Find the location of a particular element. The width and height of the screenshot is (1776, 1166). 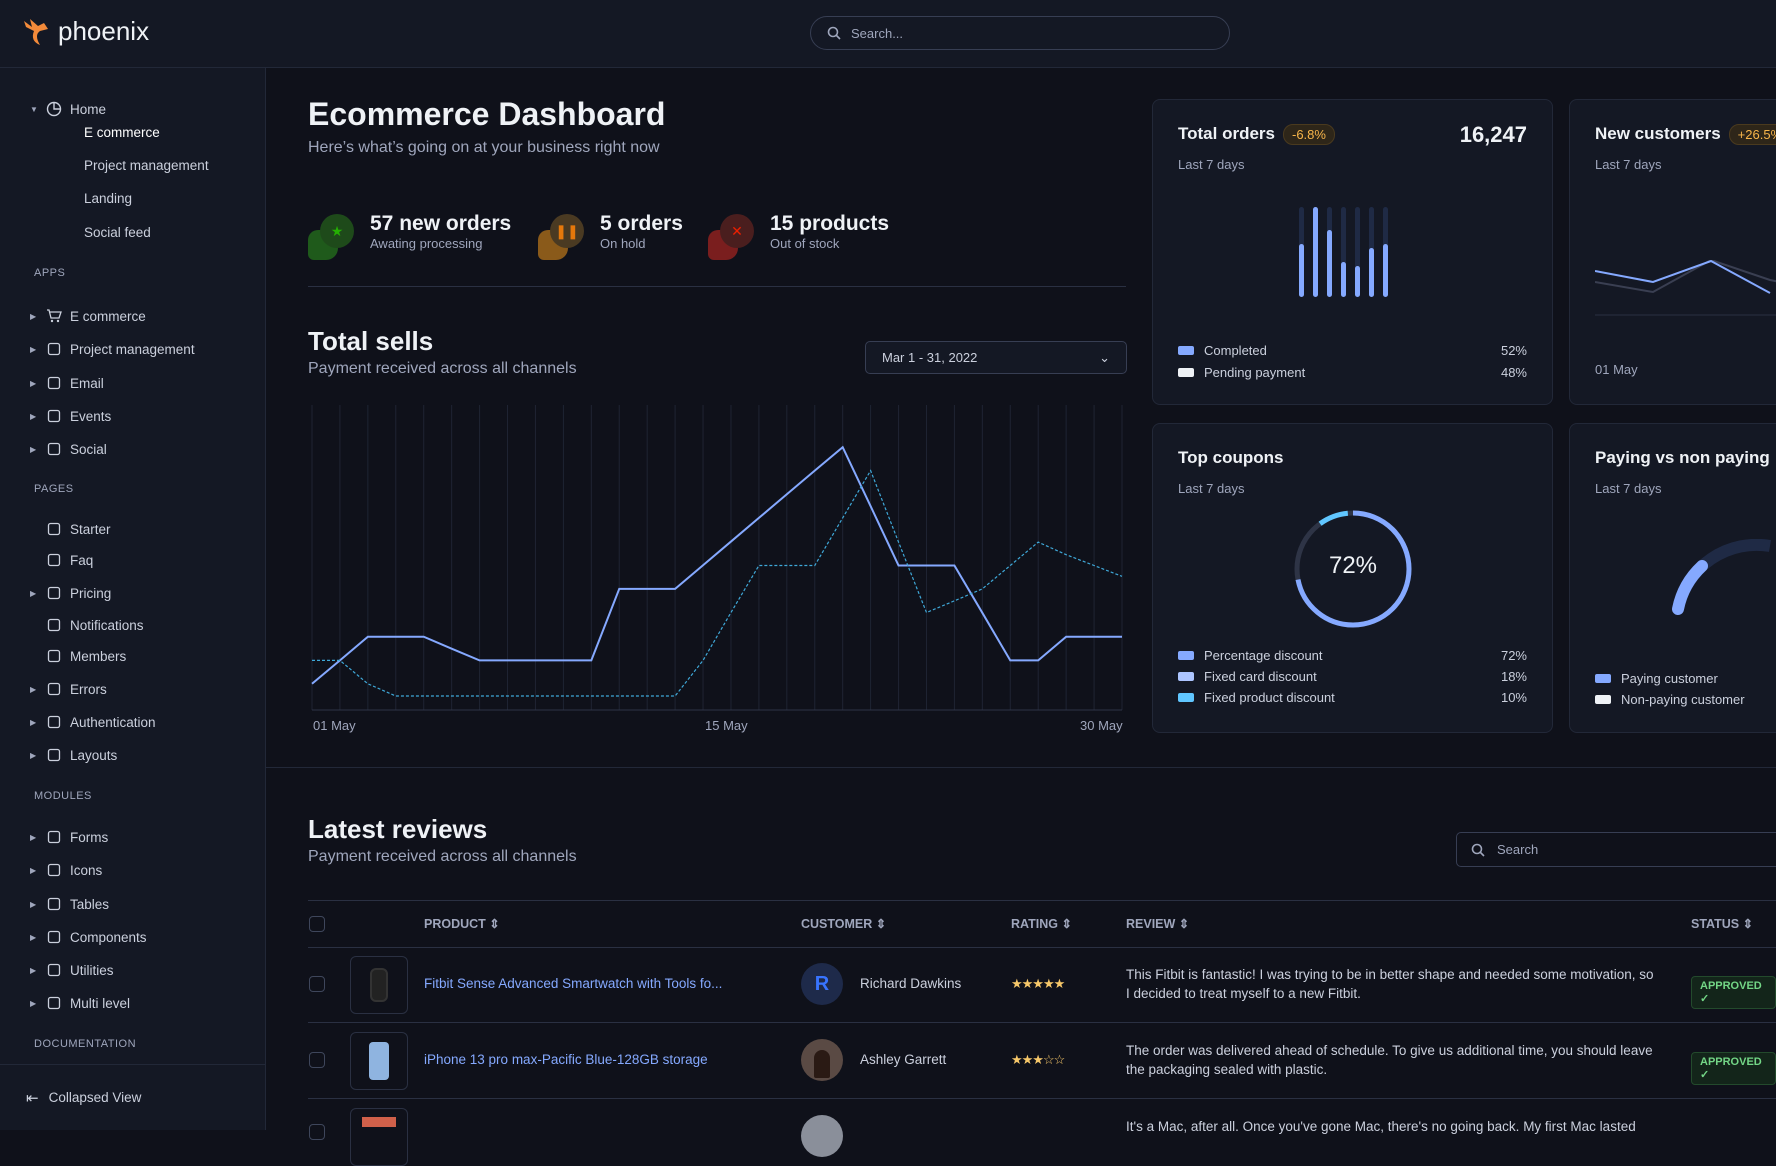

chevron-down-icon: ⌄ is located at coordinates (1104, 357).